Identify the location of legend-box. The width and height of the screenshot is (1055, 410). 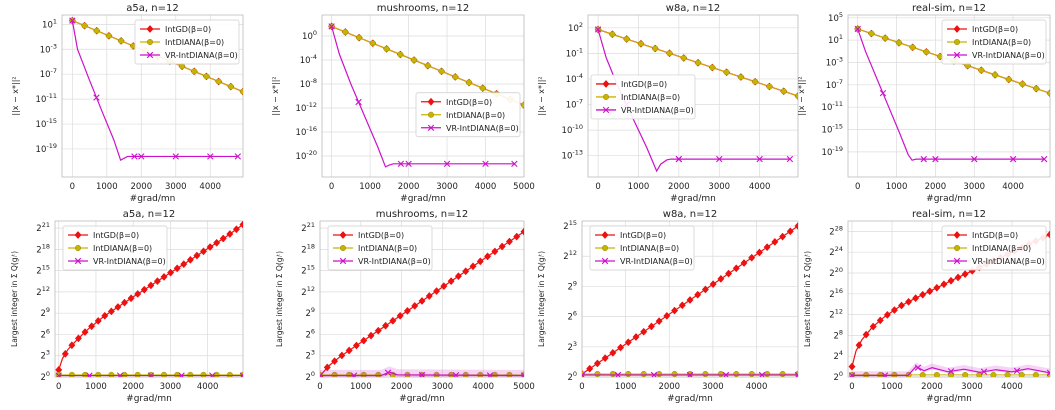
(642, 248).